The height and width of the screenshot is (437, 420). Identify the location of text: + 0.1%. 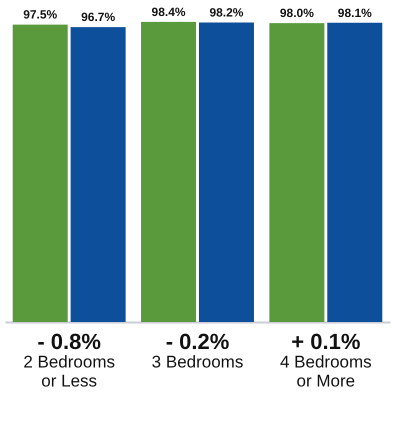
(325, 341).